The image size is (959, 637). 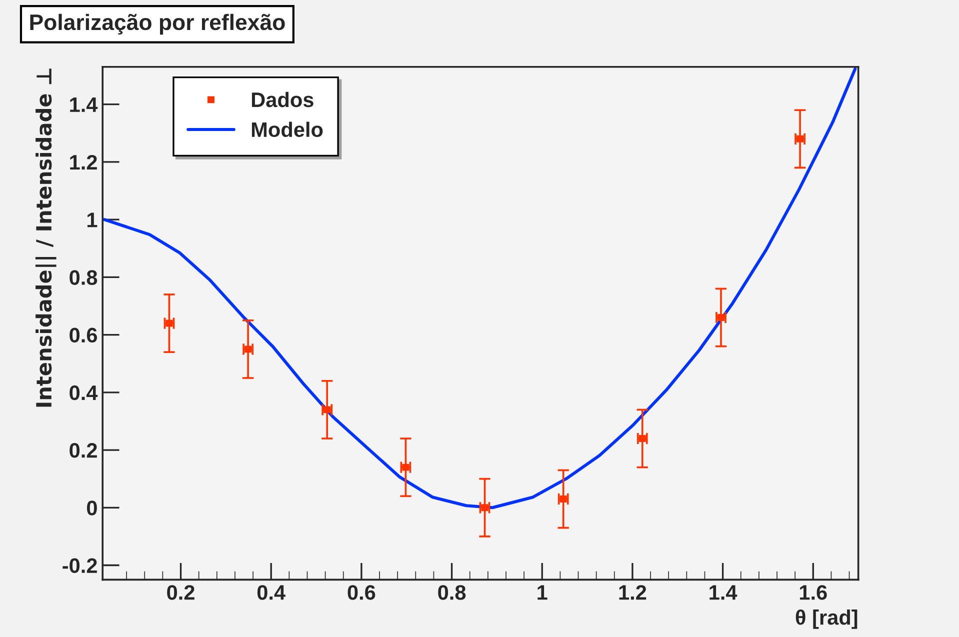 I want to click on x-tick-label: 0.6, so click(x=362, y=592).